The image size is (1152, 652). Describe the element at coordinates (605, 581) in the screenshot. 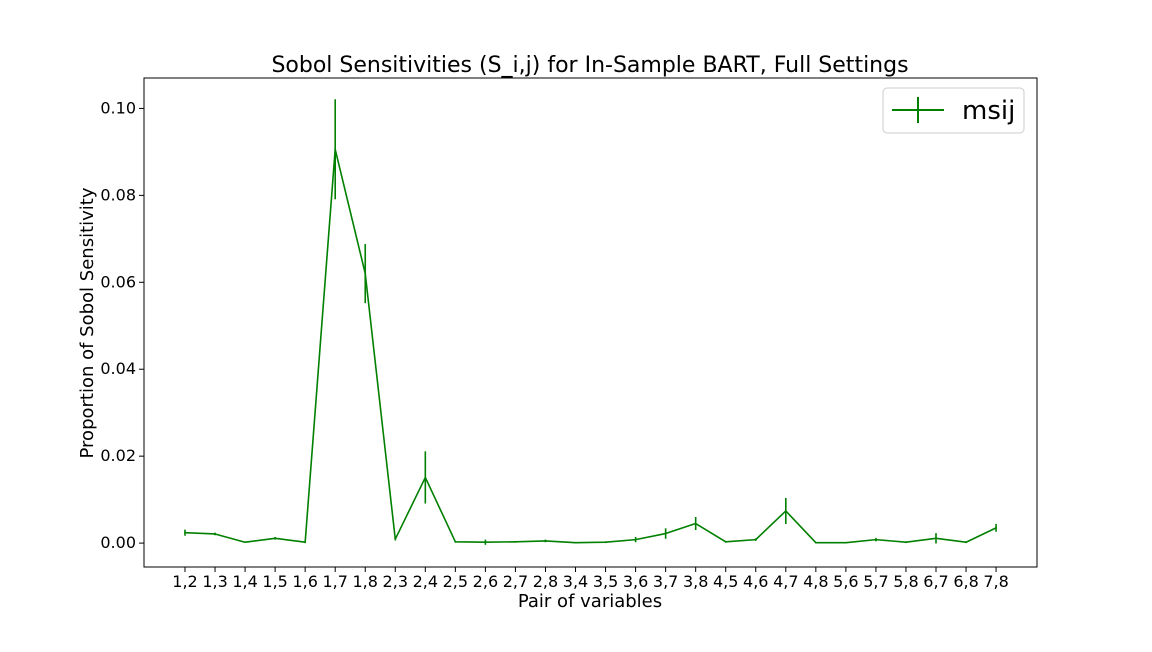

I see `x-tick-label: 3,5` at that location.